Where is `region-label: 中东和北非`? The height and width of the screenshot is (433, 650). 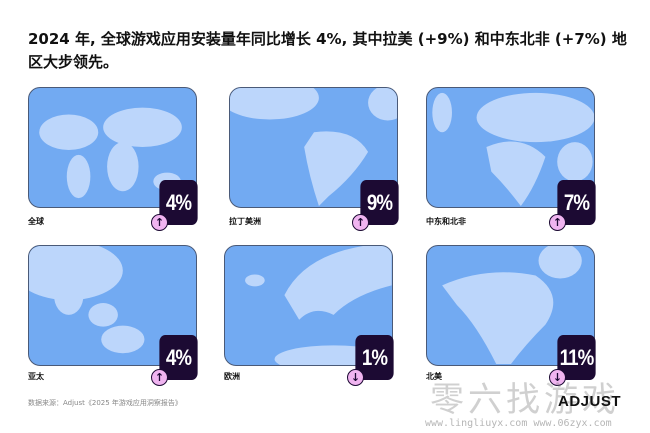
region-label: 中东和北非 is located at coordinates (446, 221).